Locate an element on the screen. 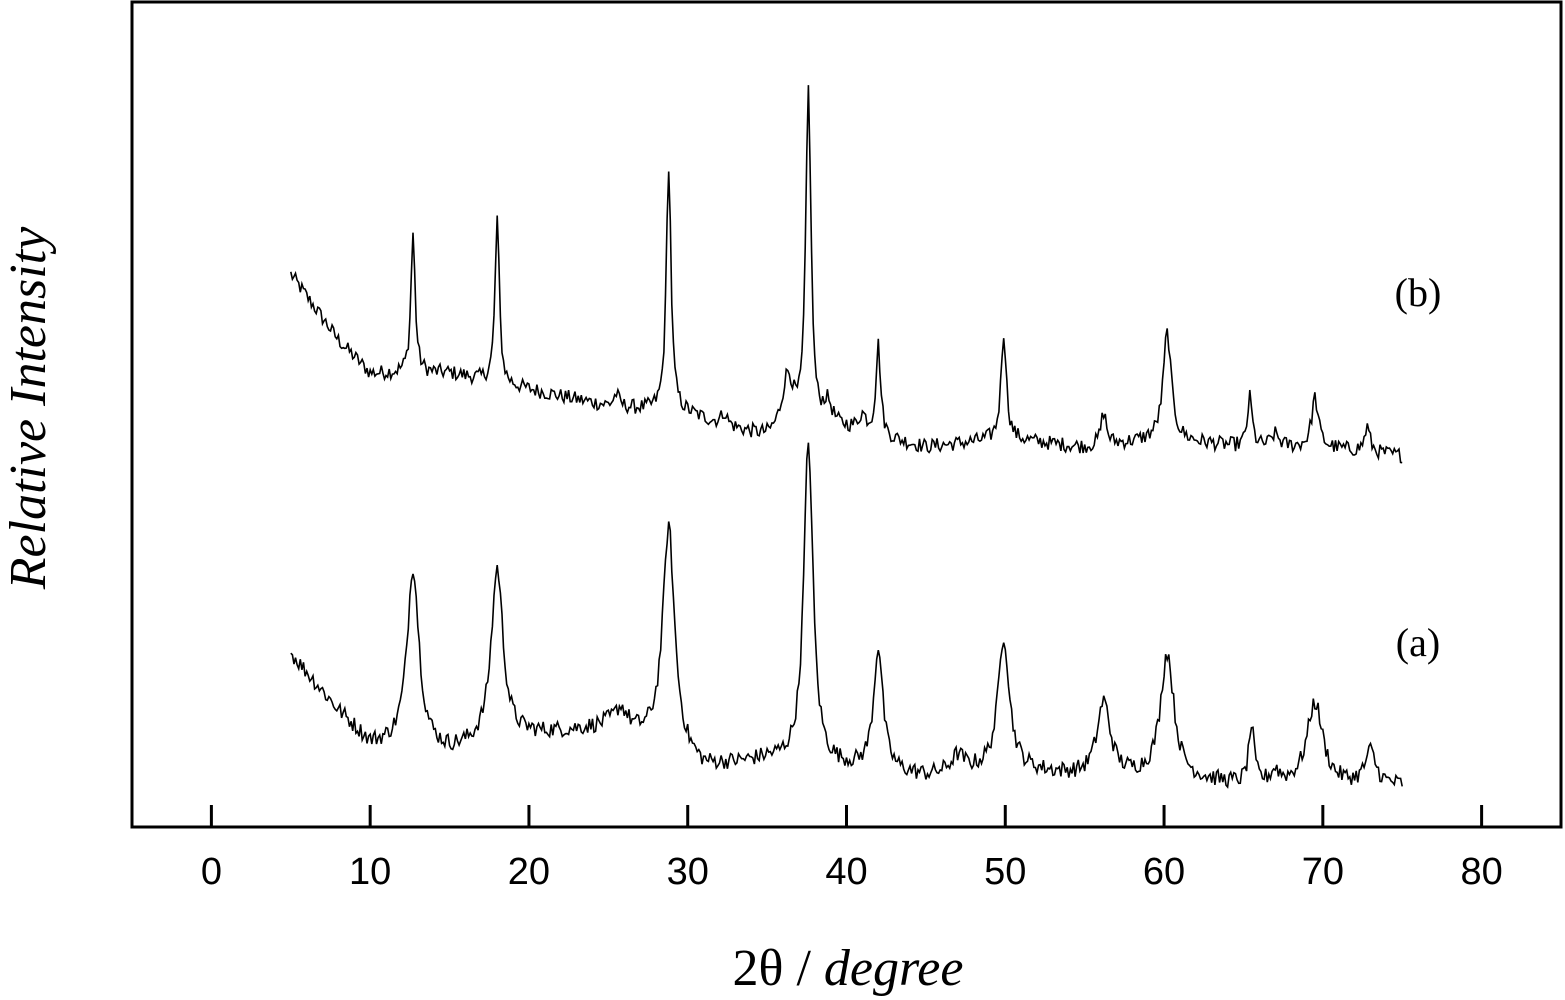 The height and width of the screenshot is (1000, 1565). series-label: (a) is located at coordinates (1418, 642).